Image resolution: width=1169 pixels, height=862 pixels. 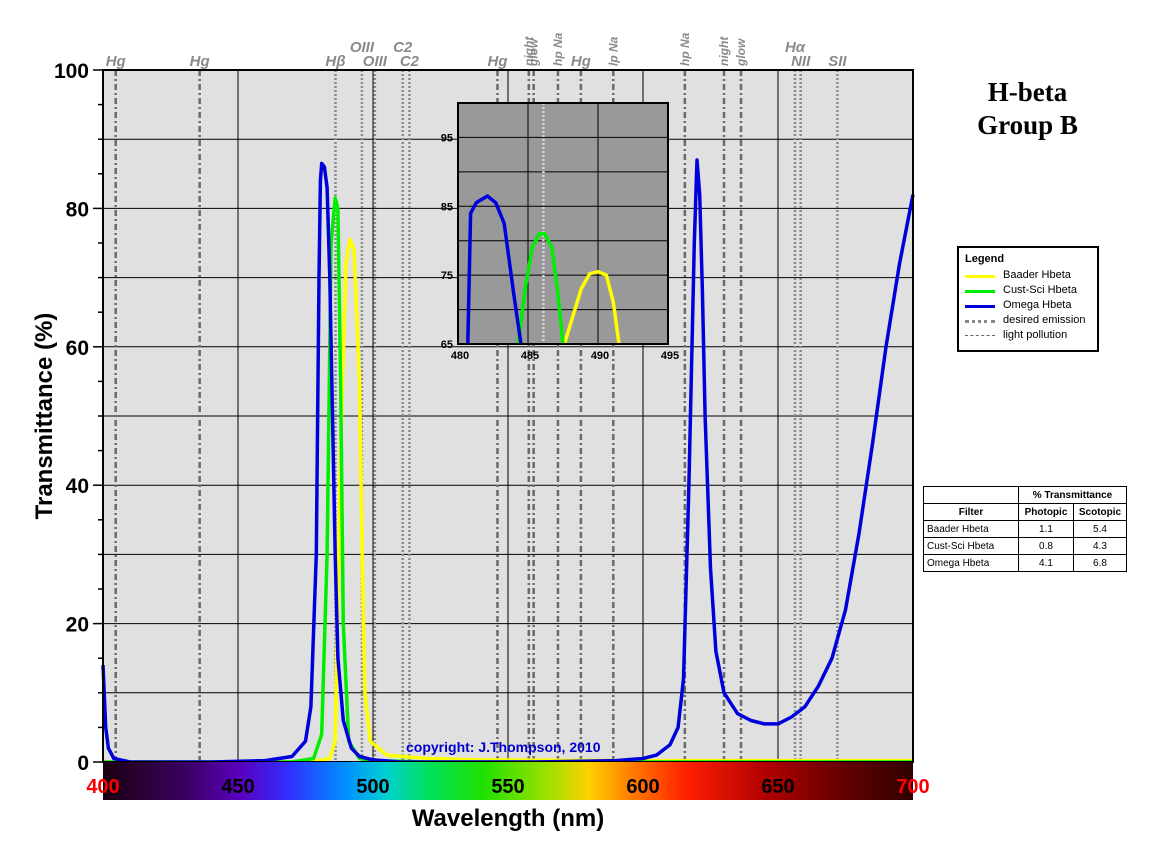 I want to click on x-tick-label: 450, so click(x=237, y=787).